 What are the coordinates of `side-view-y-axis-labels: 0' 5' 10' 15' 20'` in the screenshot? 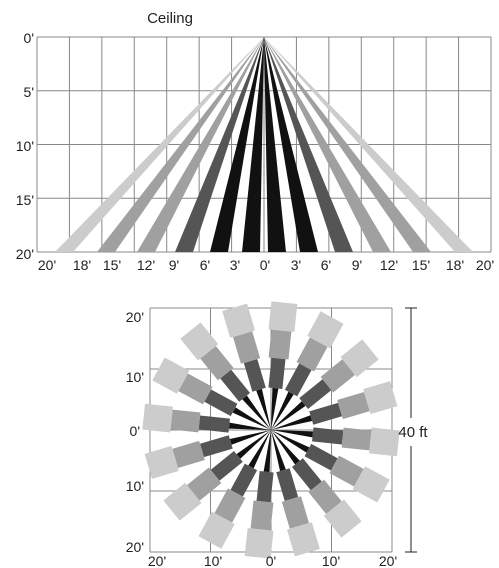 It's located at (25, 146).